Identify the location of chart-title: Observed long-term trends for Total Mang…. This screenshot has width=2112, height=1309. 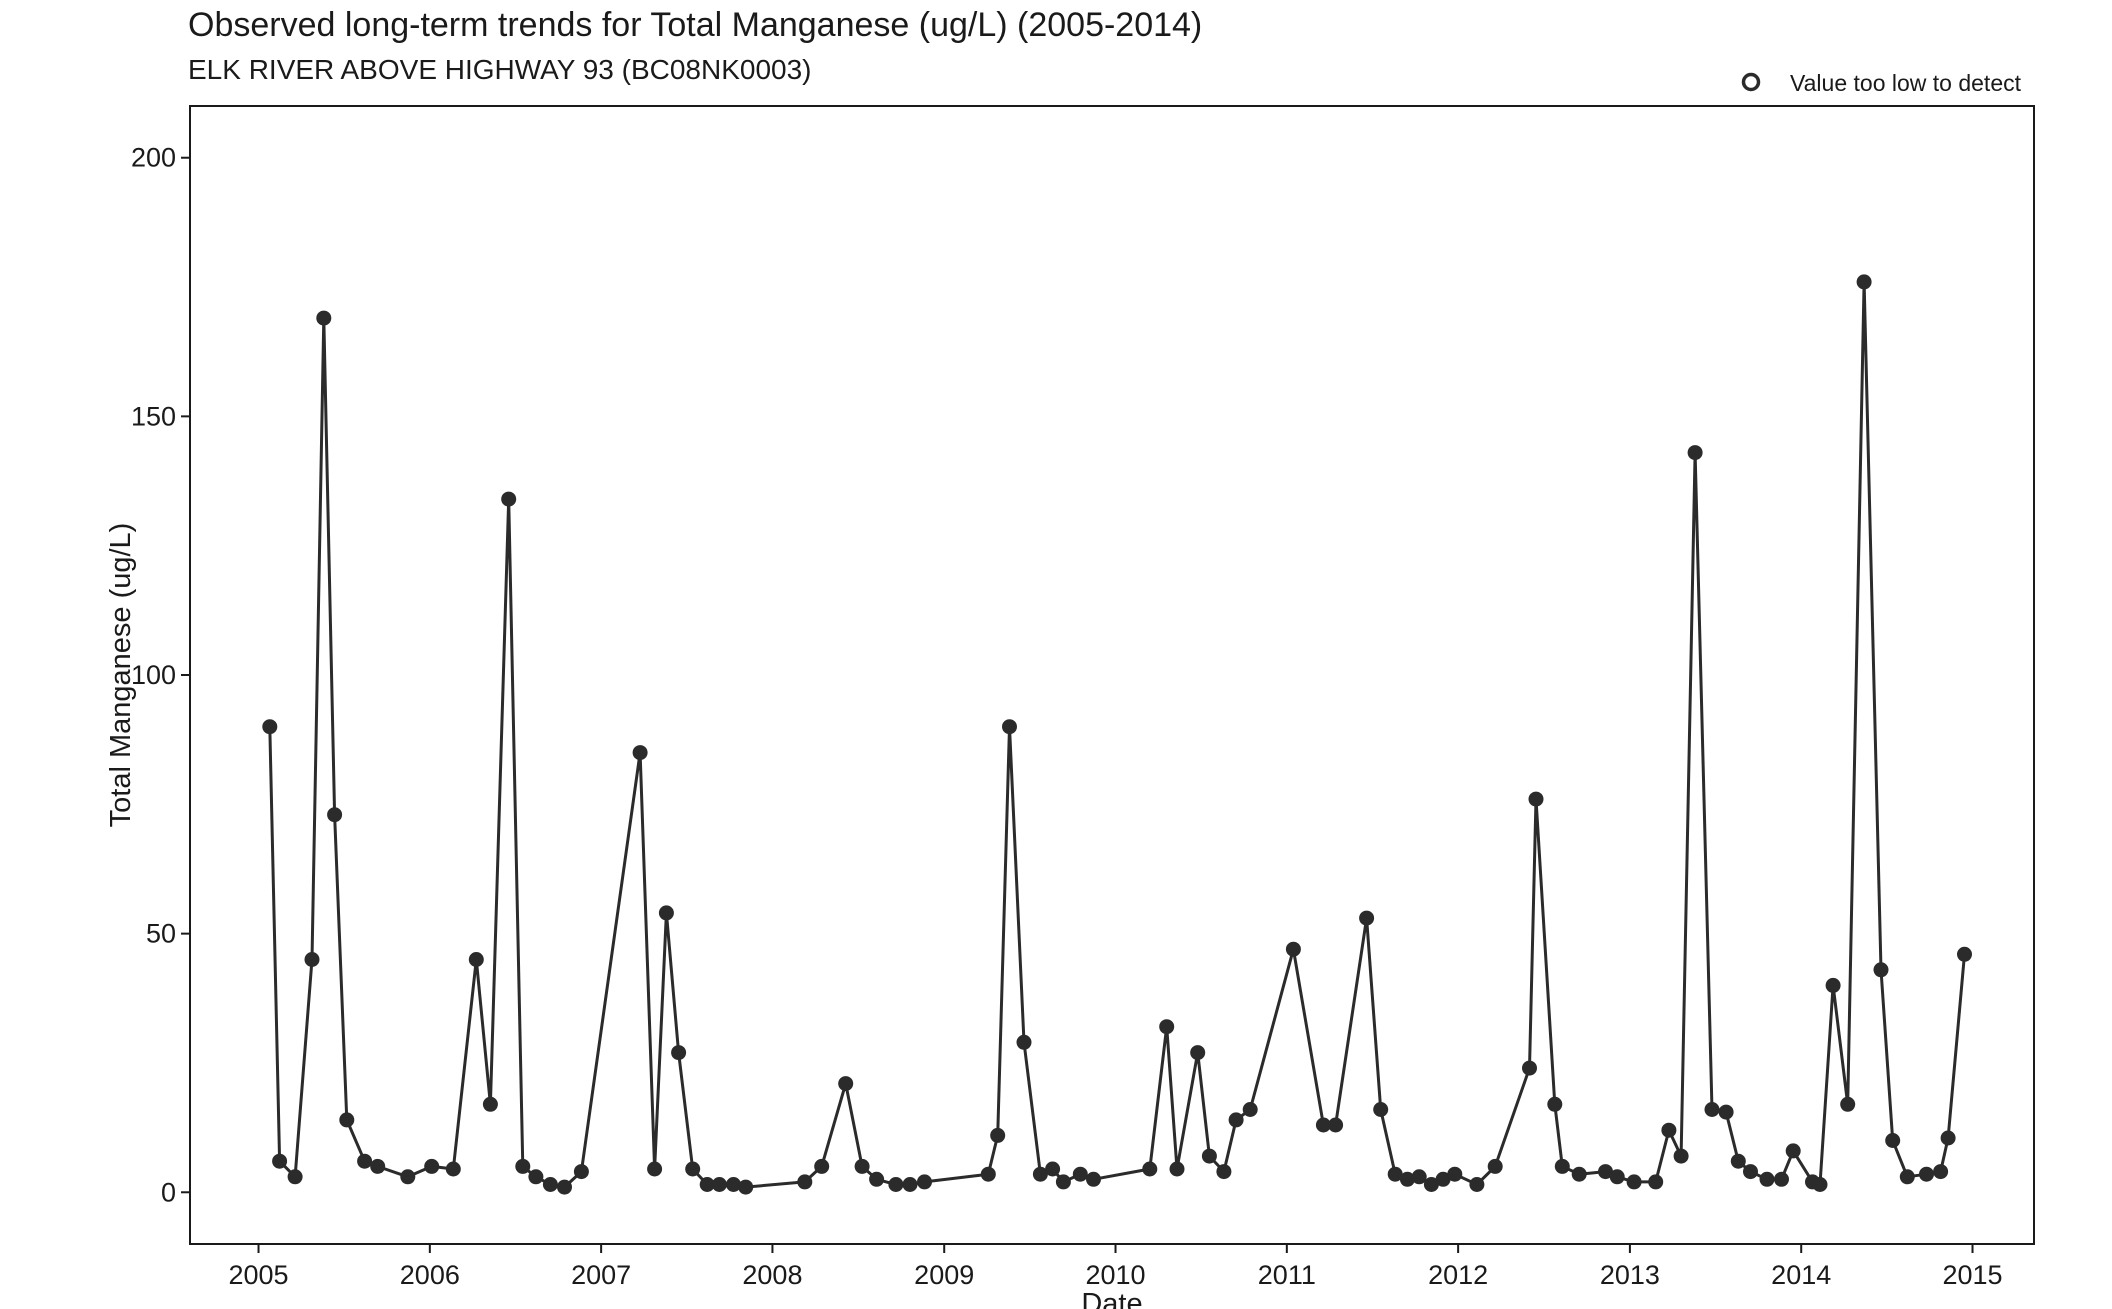
(695, 25).